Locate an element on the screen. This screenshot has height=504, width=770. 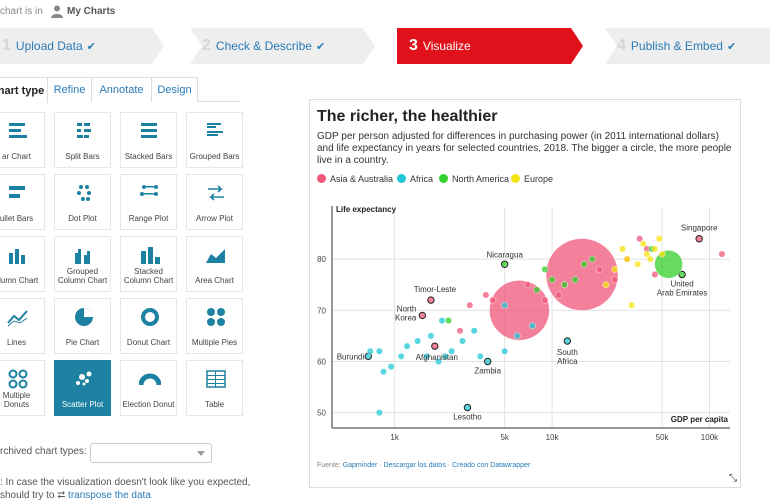
step-check-describe: 2 Check & Describe ✔ is located at coordinates (282, 46).